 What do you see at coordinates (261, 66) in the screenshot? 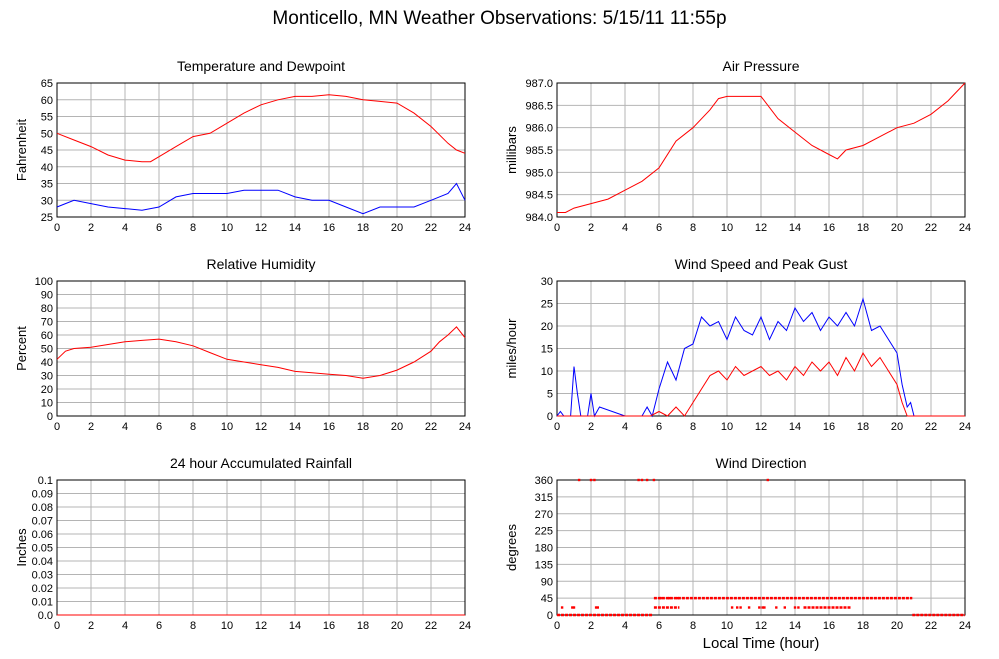
I see `chart-title: Temperature and Dewpoint` at bounding box center [261, 66].